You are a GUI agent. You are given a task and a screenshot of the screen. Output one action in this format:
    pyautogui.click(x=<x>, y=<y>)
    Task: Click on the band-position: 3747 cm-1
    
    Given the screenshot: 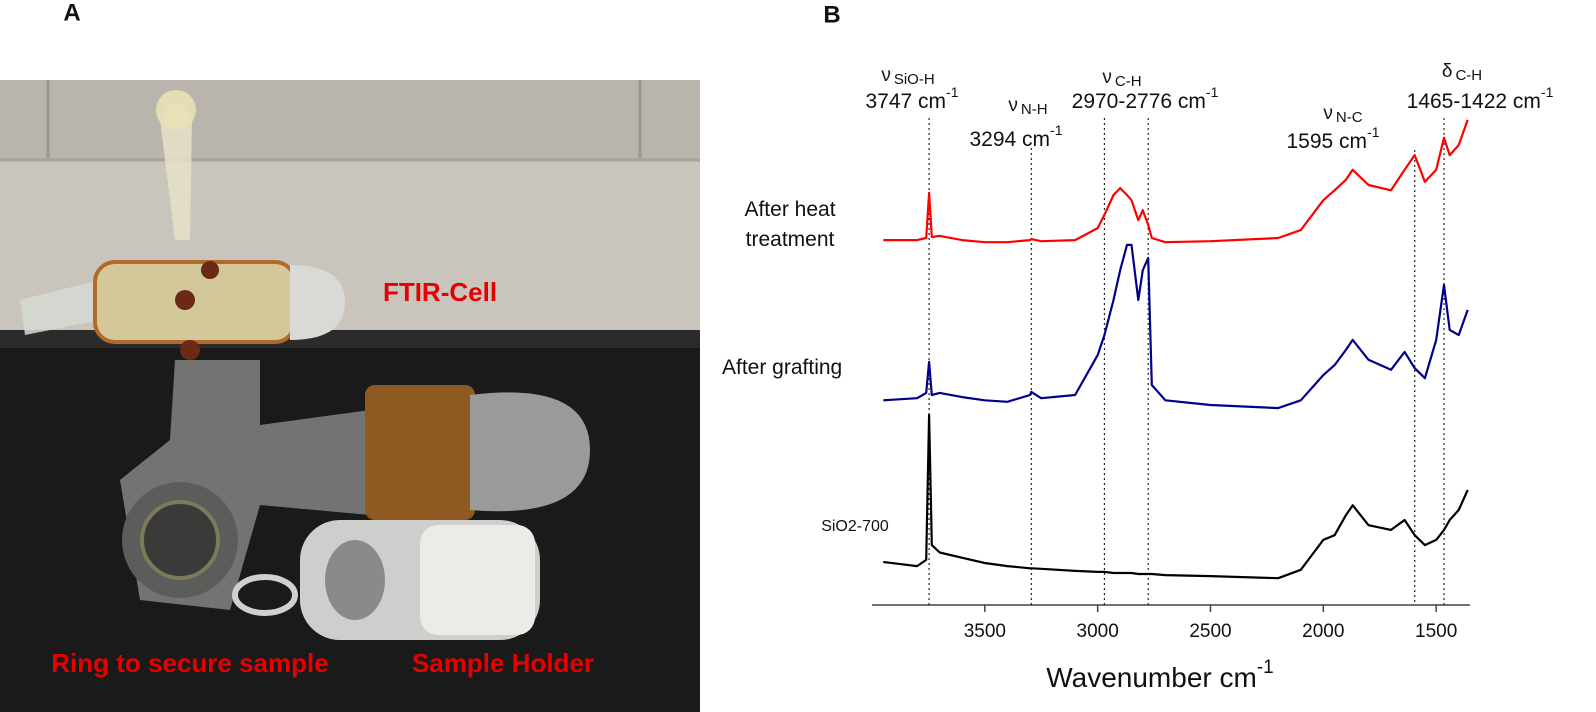 What is the action you would take?
    pyautogui.click(x=912, y=98)
    